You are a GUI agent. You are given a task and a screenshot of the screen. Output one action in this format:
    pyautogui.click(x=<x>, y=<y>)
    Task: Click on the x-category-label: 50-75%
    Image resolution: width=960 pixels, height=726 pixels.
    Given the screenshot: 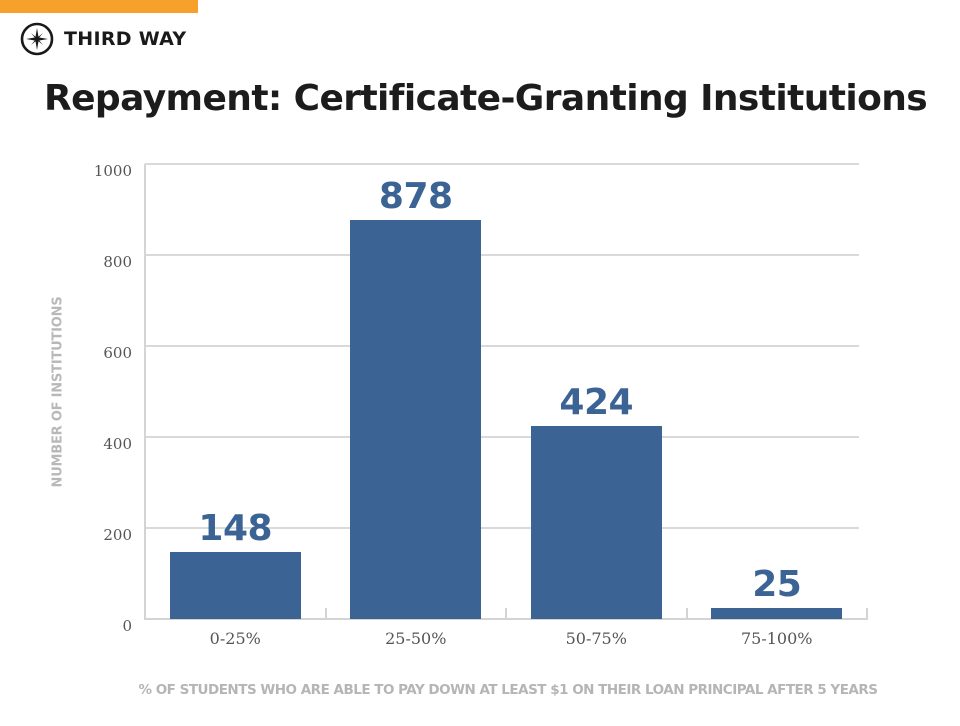 What is the action you would take?
    pyautogui.click(x=596, y=638)
    